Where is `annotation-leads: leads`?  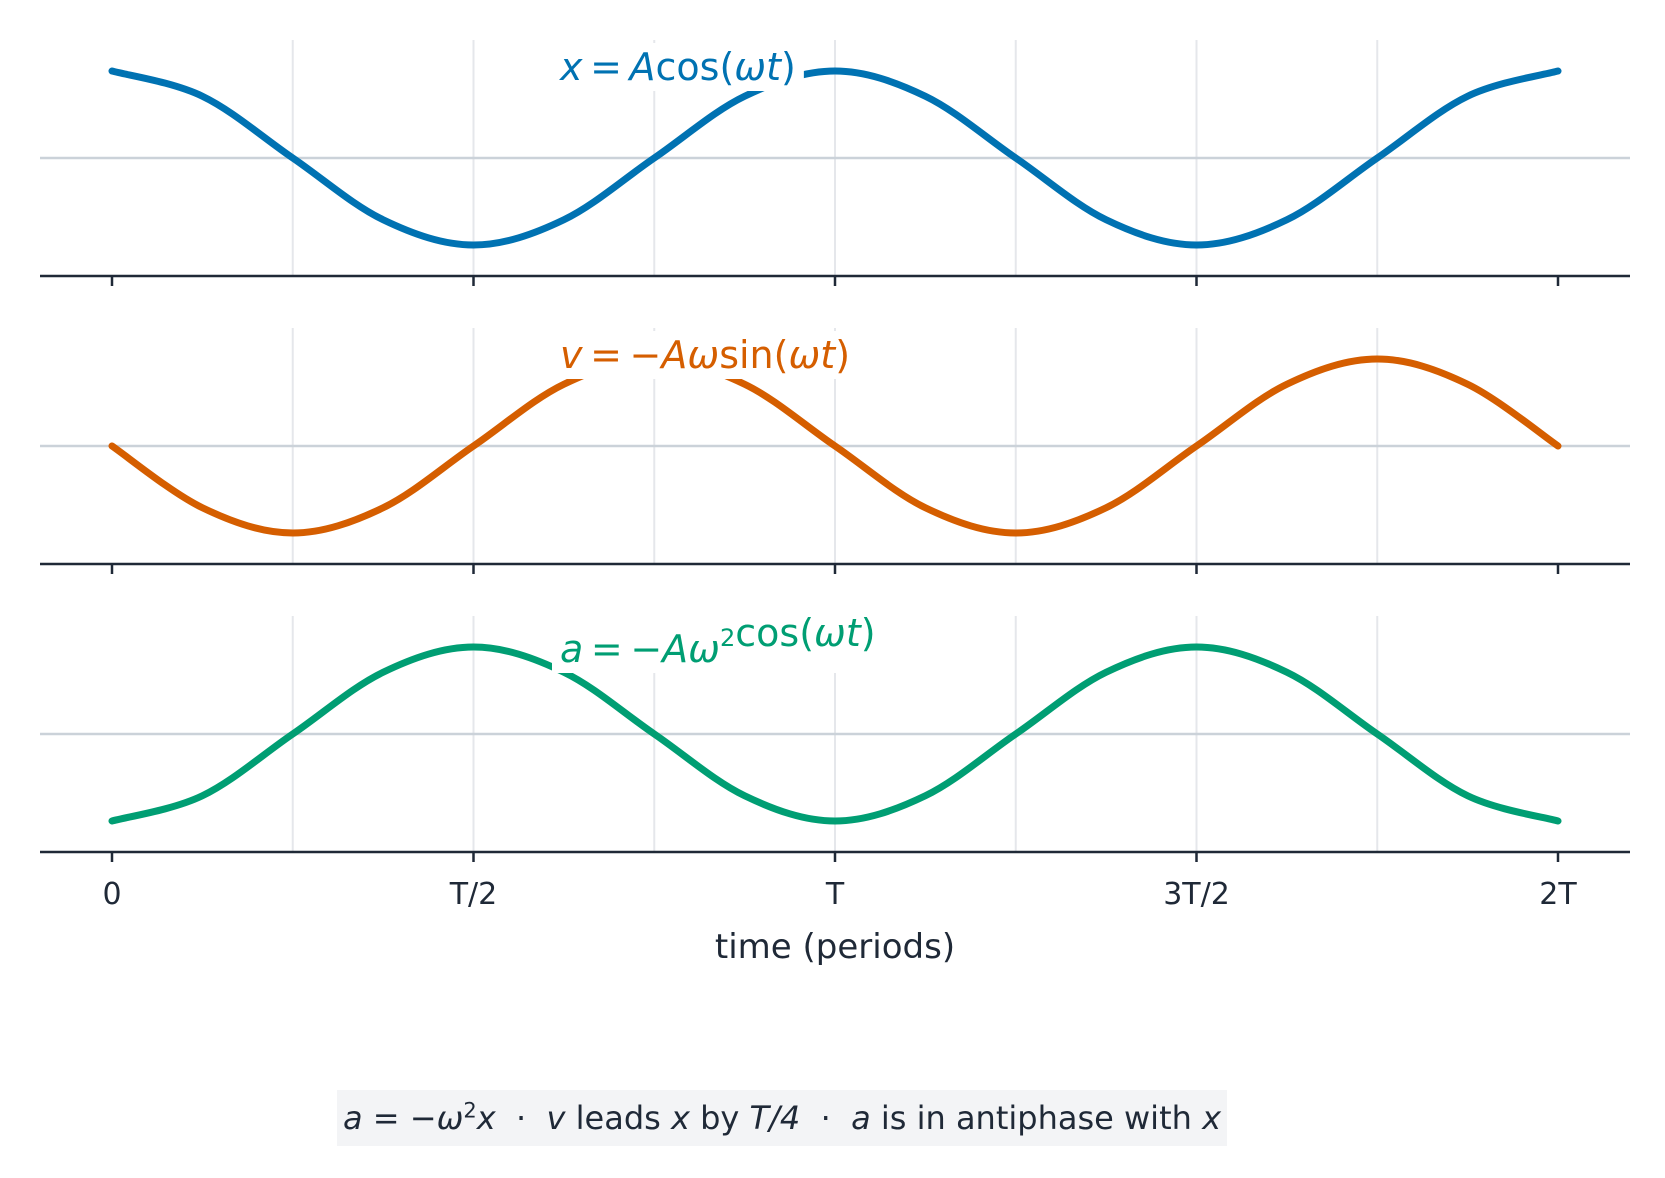 annotation-leads: leads is located at coordinates (618, 1118).